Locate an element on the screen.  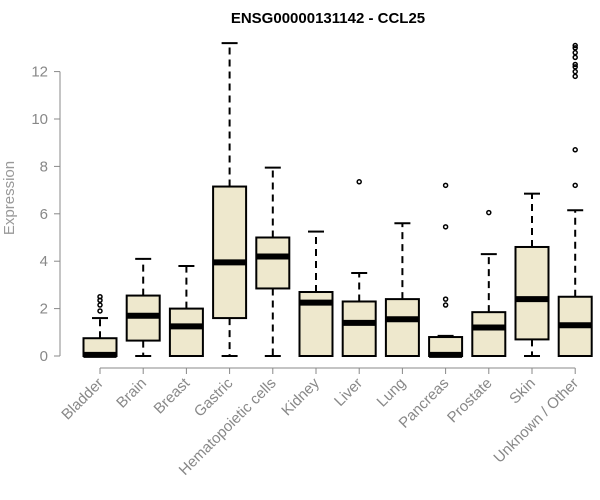
x-tick-label: Breast is located at coordinates (172, 395).